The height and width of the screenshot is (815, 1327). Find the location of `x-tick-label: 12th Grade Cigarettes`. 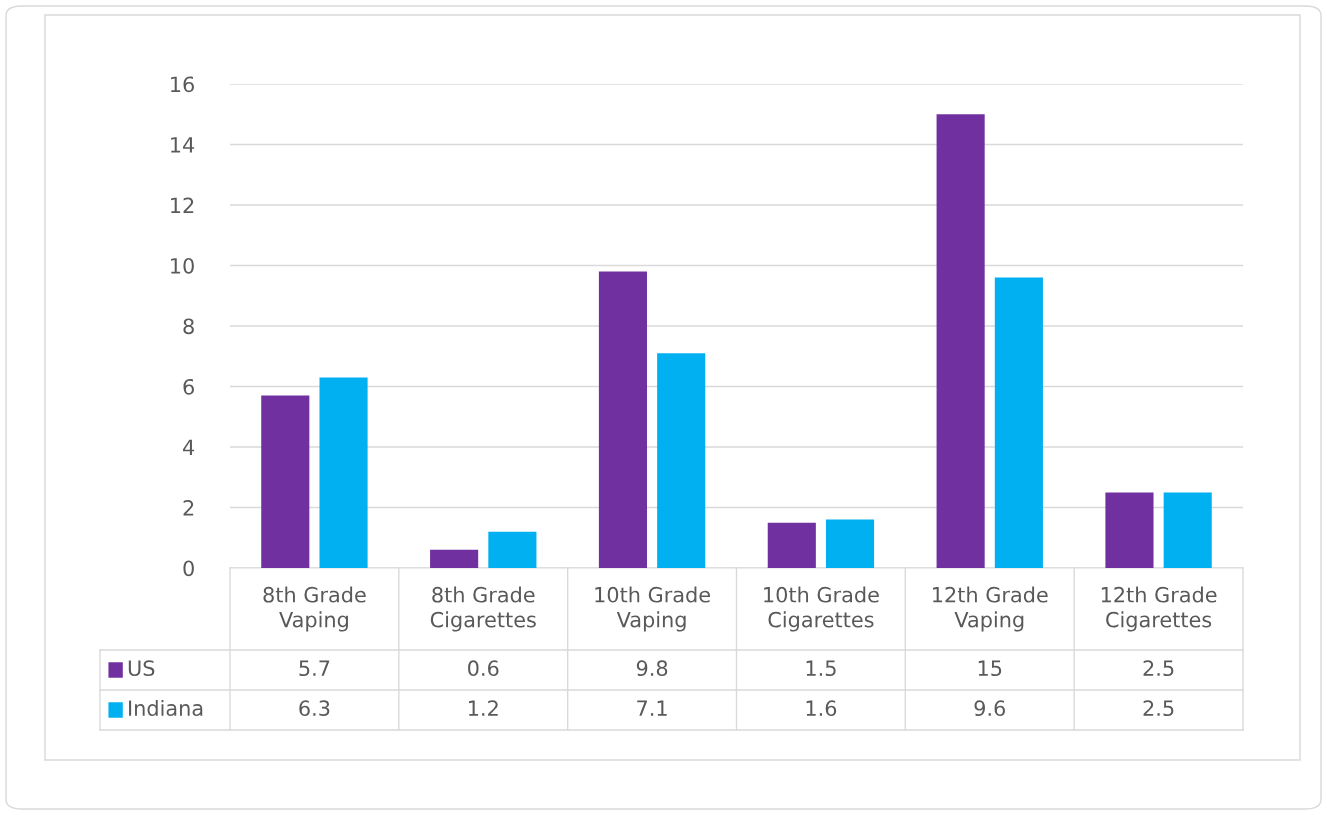

x-tick-label: 12th Grade Cigarettes is located at coordinates (1159, 609).